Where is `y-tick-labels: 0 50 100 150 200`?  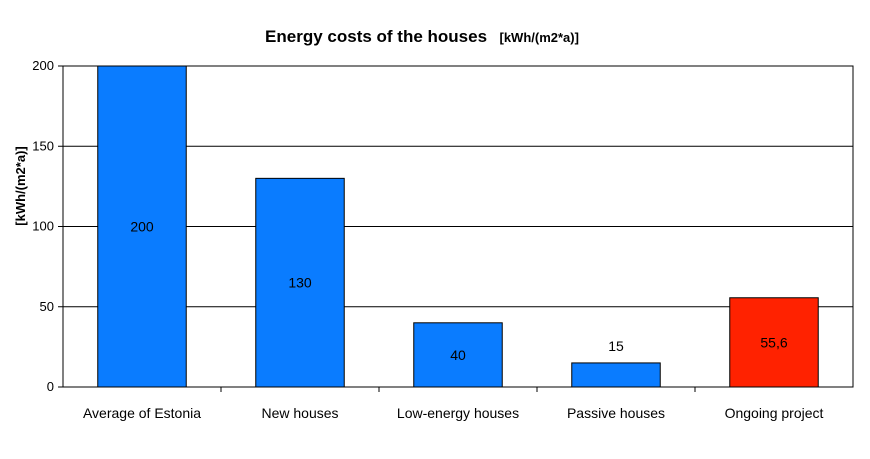 y-tick-labels: 0 50 100 150 200 is located at coordinates (43, 226).